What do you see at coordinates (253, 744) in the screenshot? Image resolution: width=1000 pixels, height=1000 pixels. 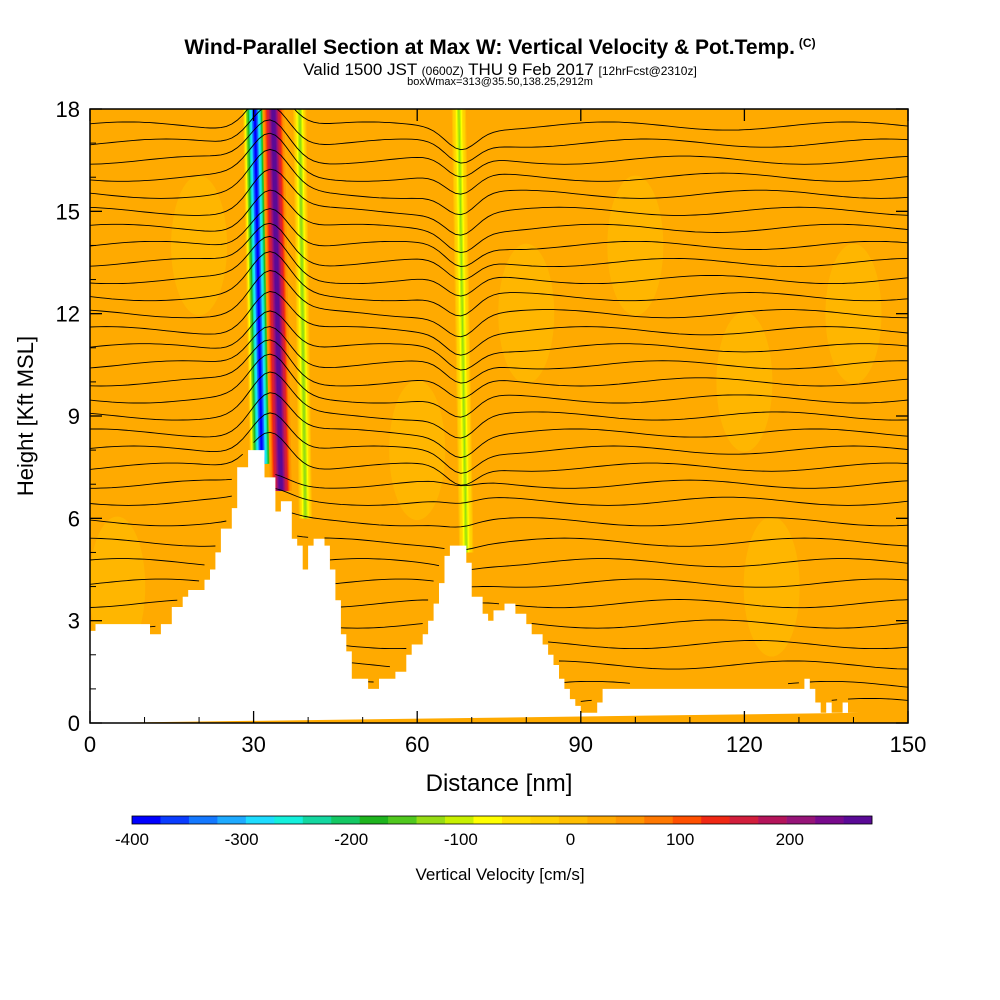 I see `x-tick-label: 30` at bounding box center [253, 744].